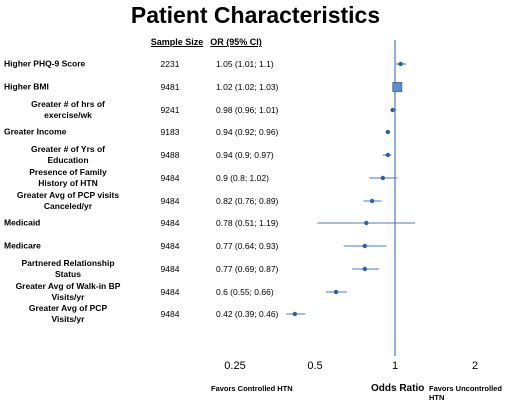 This screenshot has height=410, width=511. What do you see at coordinates (170, 87) in the screenshot?
I see `sample-size-value: 9481` at bounding box center [170, 87].